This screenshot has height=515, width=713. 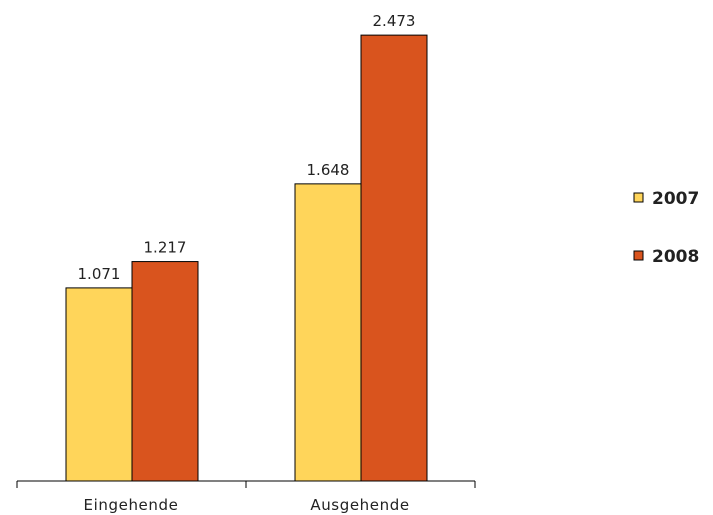 I want to click on x-tick-label: Ausgehende, so click(x=359, y=505).